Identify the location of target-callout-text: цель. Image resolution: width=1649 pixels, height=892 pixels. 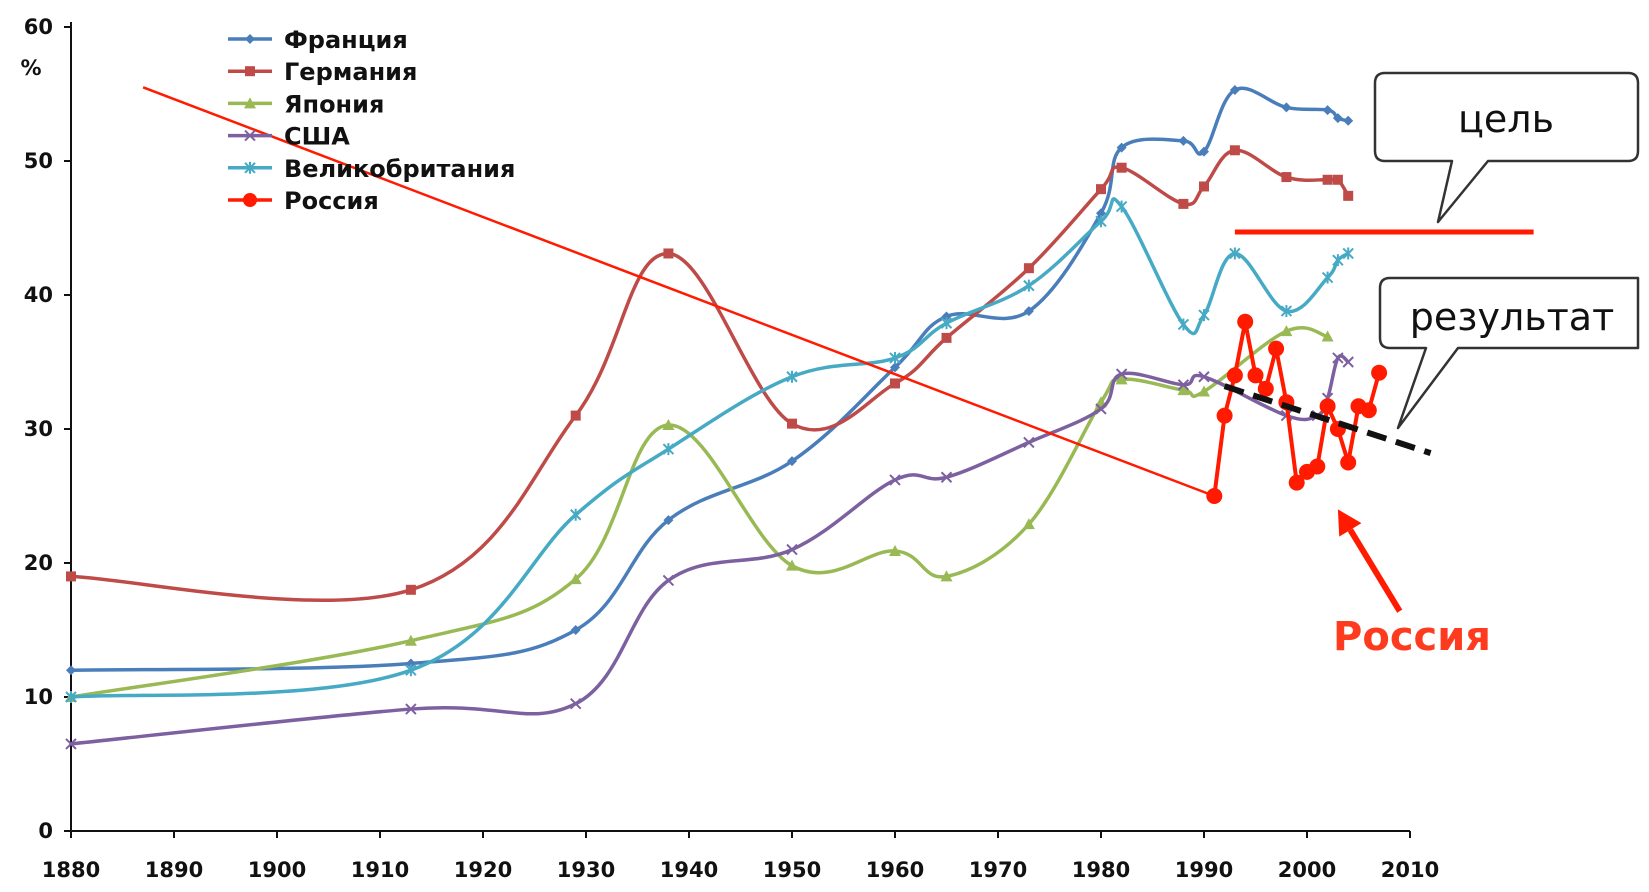
(1506, 119).